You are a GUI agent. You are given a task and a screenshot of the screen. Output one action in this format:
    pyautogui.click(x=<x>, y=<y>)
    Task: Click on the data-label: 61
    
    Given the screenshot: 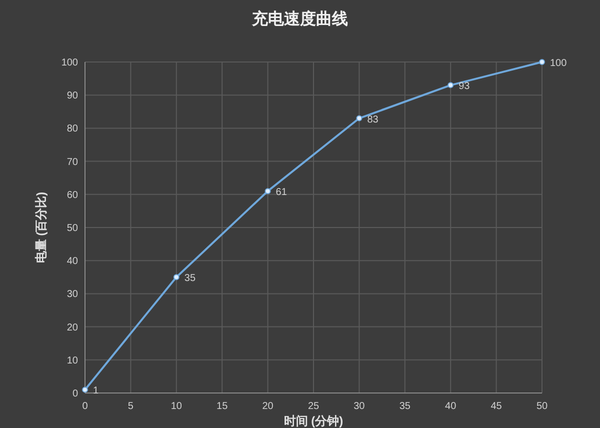 What is the action you would take?
    pyautogui.click(x=282, y=192)
    